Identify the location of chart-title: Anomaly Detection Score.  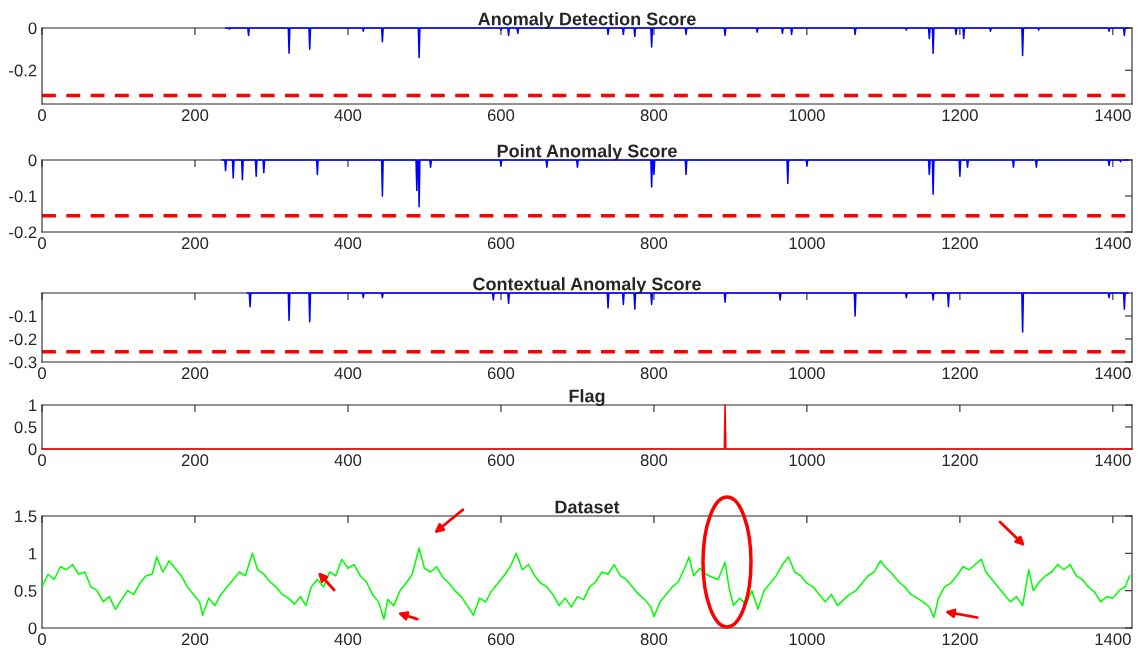
(587, 20).